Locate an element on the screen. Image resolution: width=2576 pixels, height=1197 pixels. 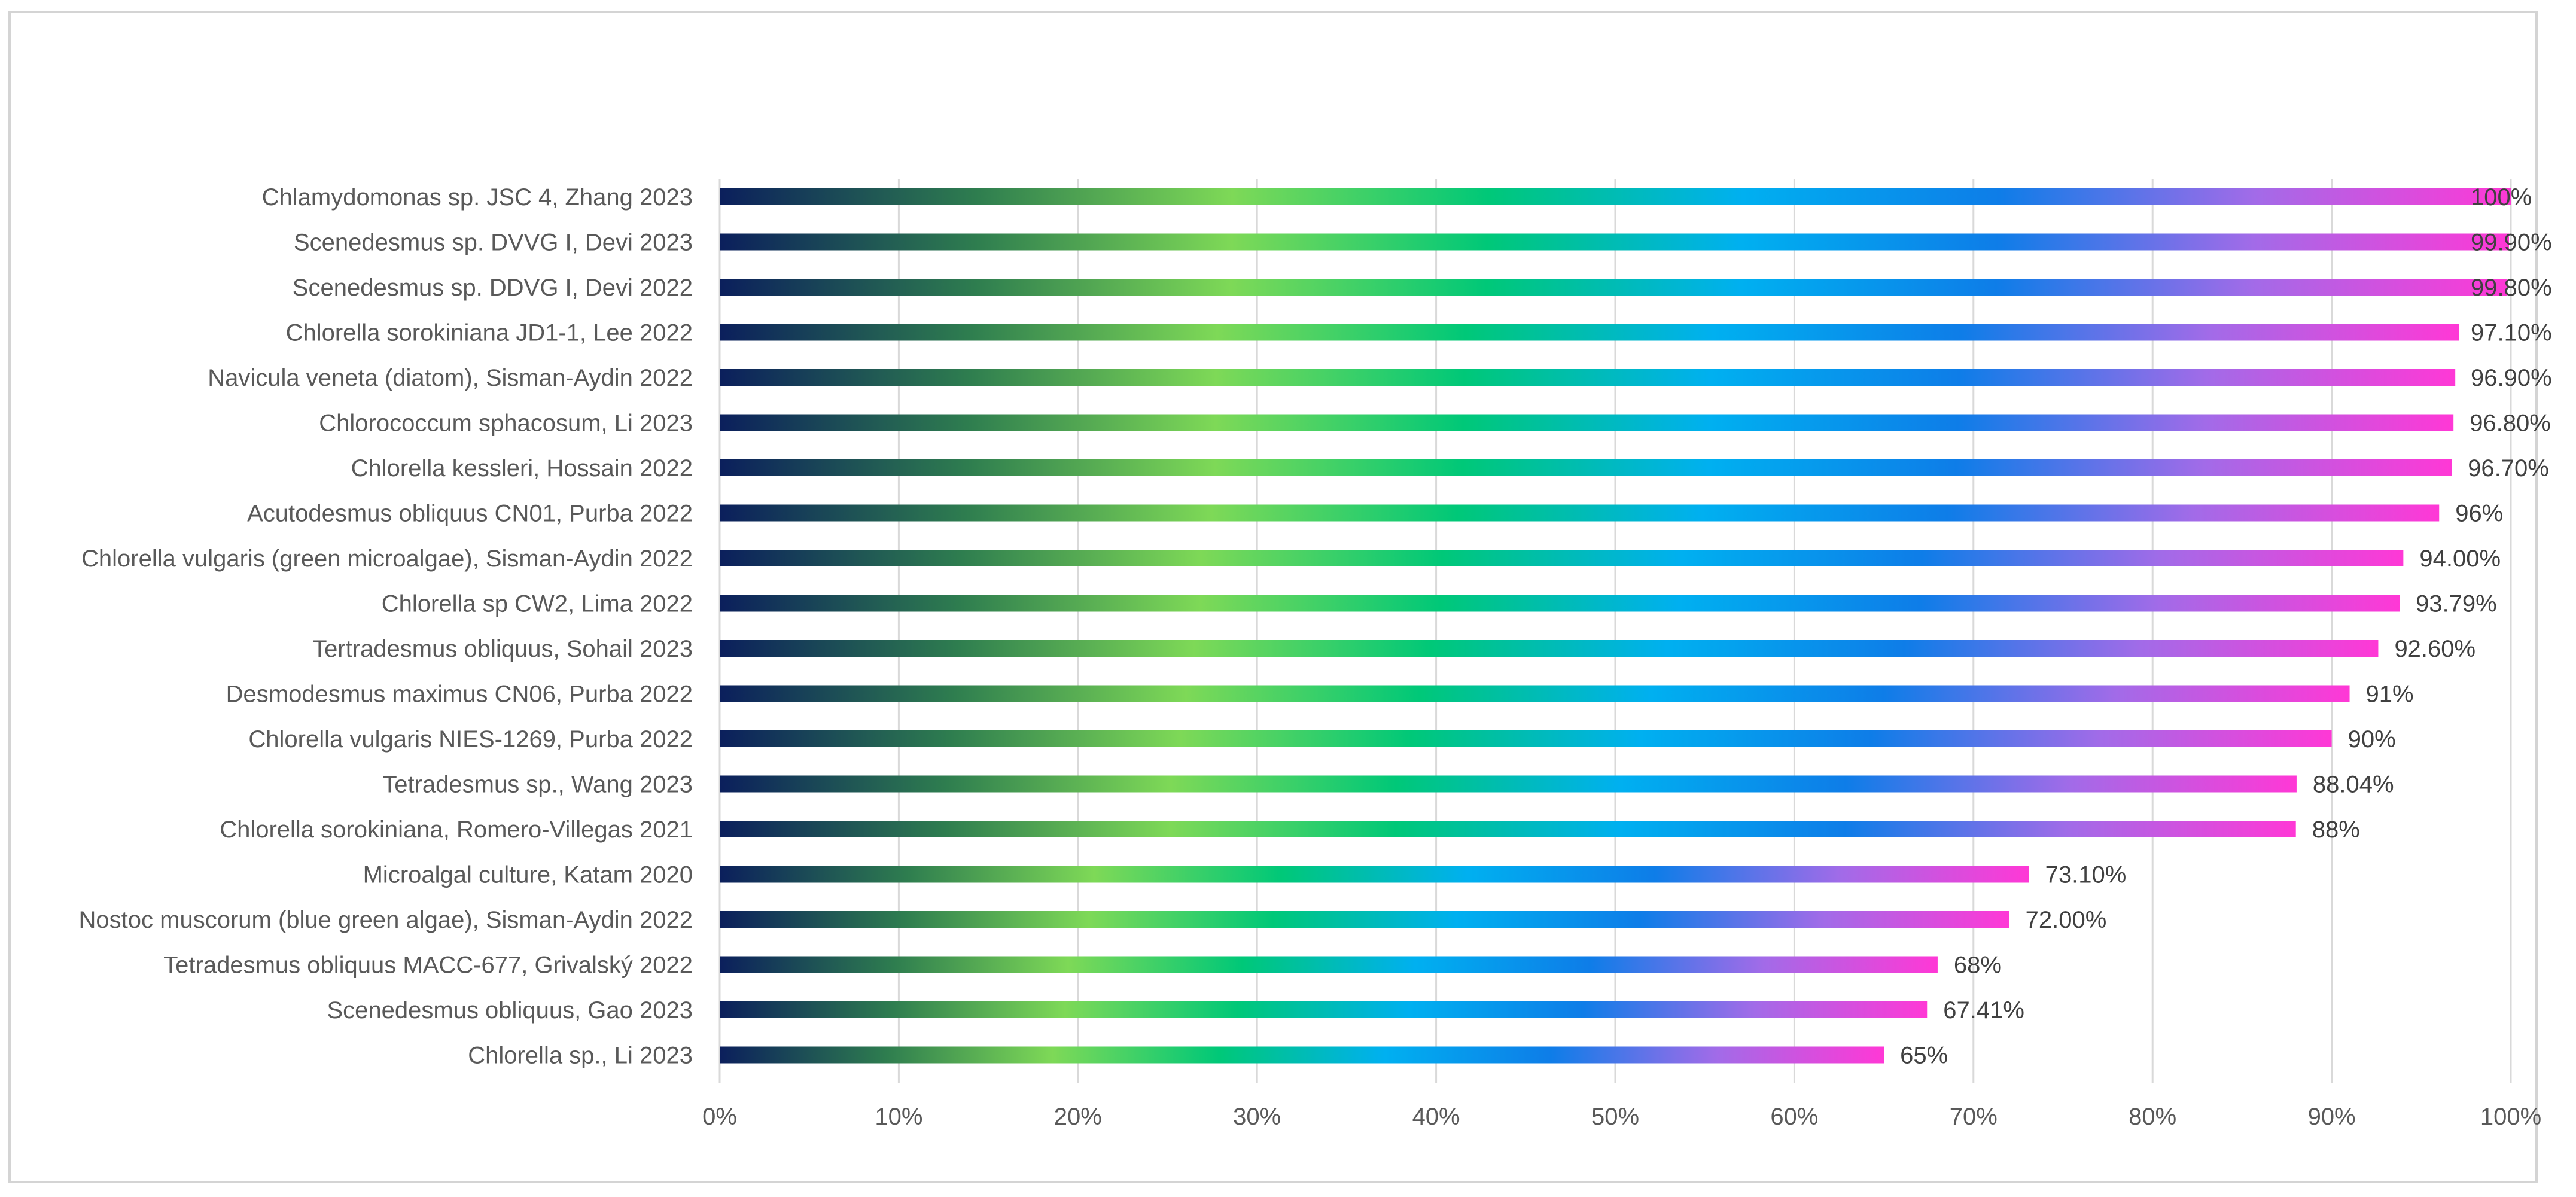
x-tick-label: 70% is located at coordinates (1974, 1117).